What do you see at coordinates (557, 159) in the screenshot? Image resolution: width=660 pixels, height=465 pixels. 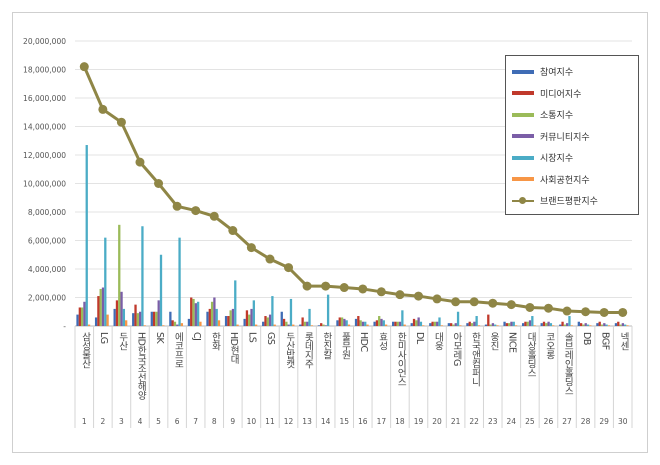 I see `legend-label: 시장지수` at bounding box center [557, 159].